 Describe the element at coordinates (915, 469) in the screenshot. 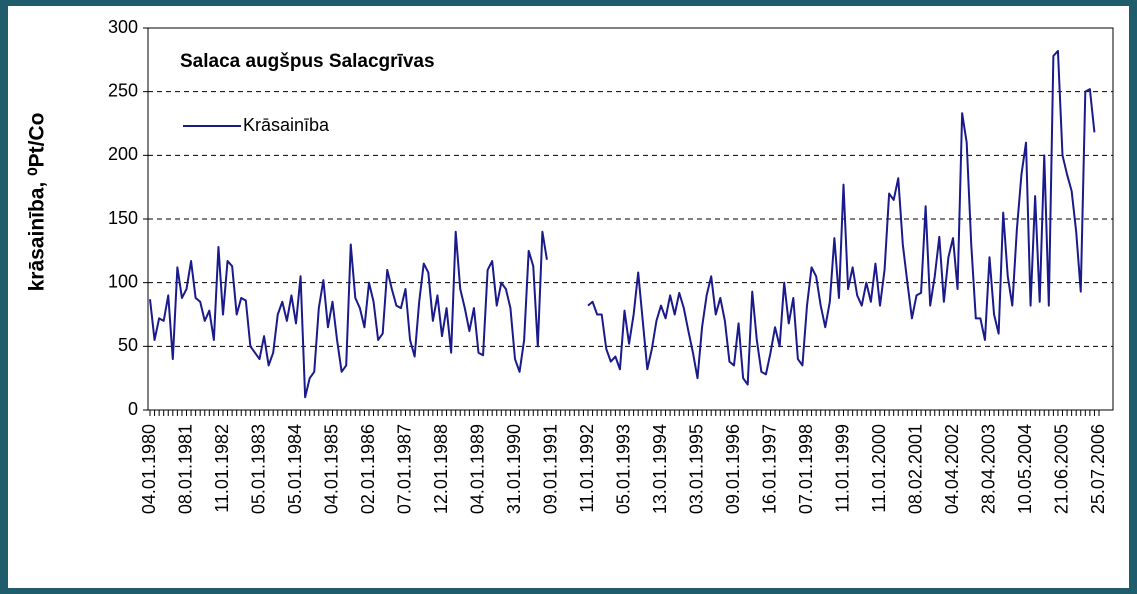

I see `x-tick-label: 08.02.2001` at that location.